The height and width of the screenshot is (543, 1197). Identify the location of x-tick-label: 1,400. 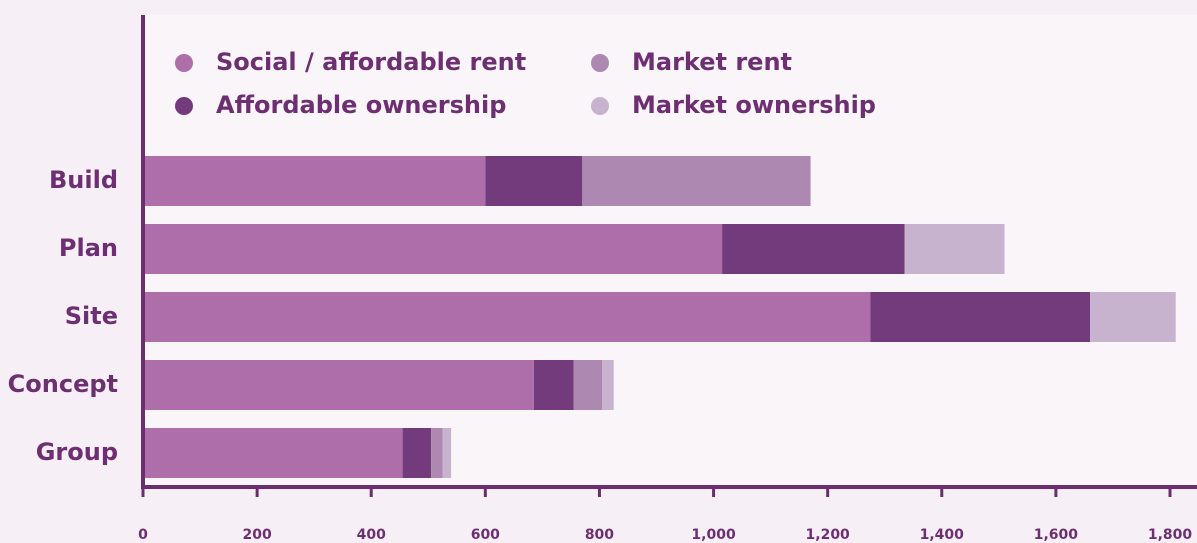
(942, 535).